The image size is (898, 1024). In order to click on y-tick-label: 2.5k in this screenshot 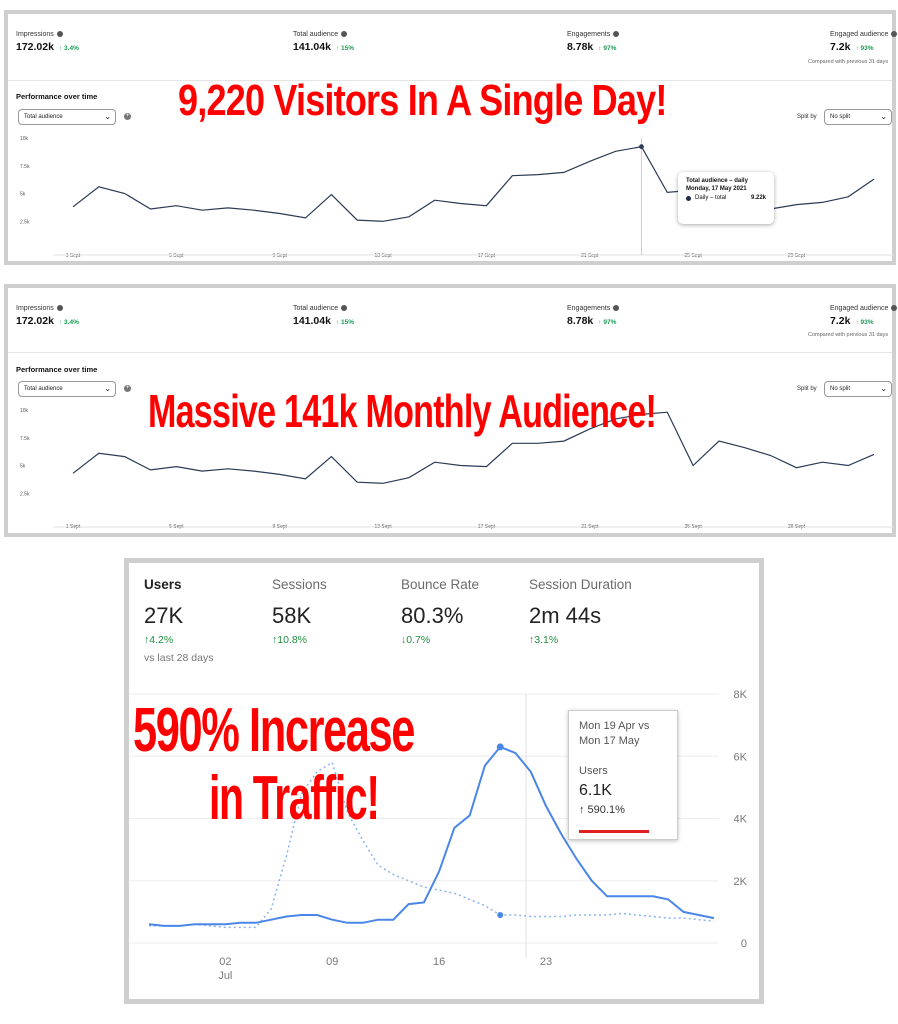, I will do `click(25, 222)`.